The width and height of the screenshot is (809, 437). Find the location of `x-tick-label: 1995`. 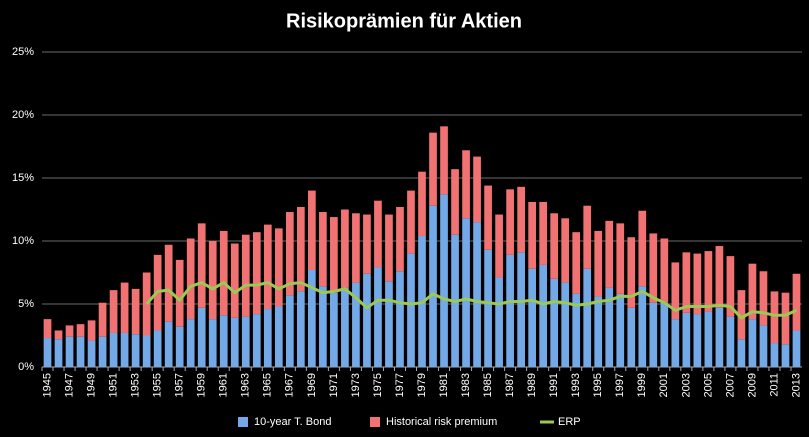

x-tick-label: 1995 is located at coordinates (598, 385).